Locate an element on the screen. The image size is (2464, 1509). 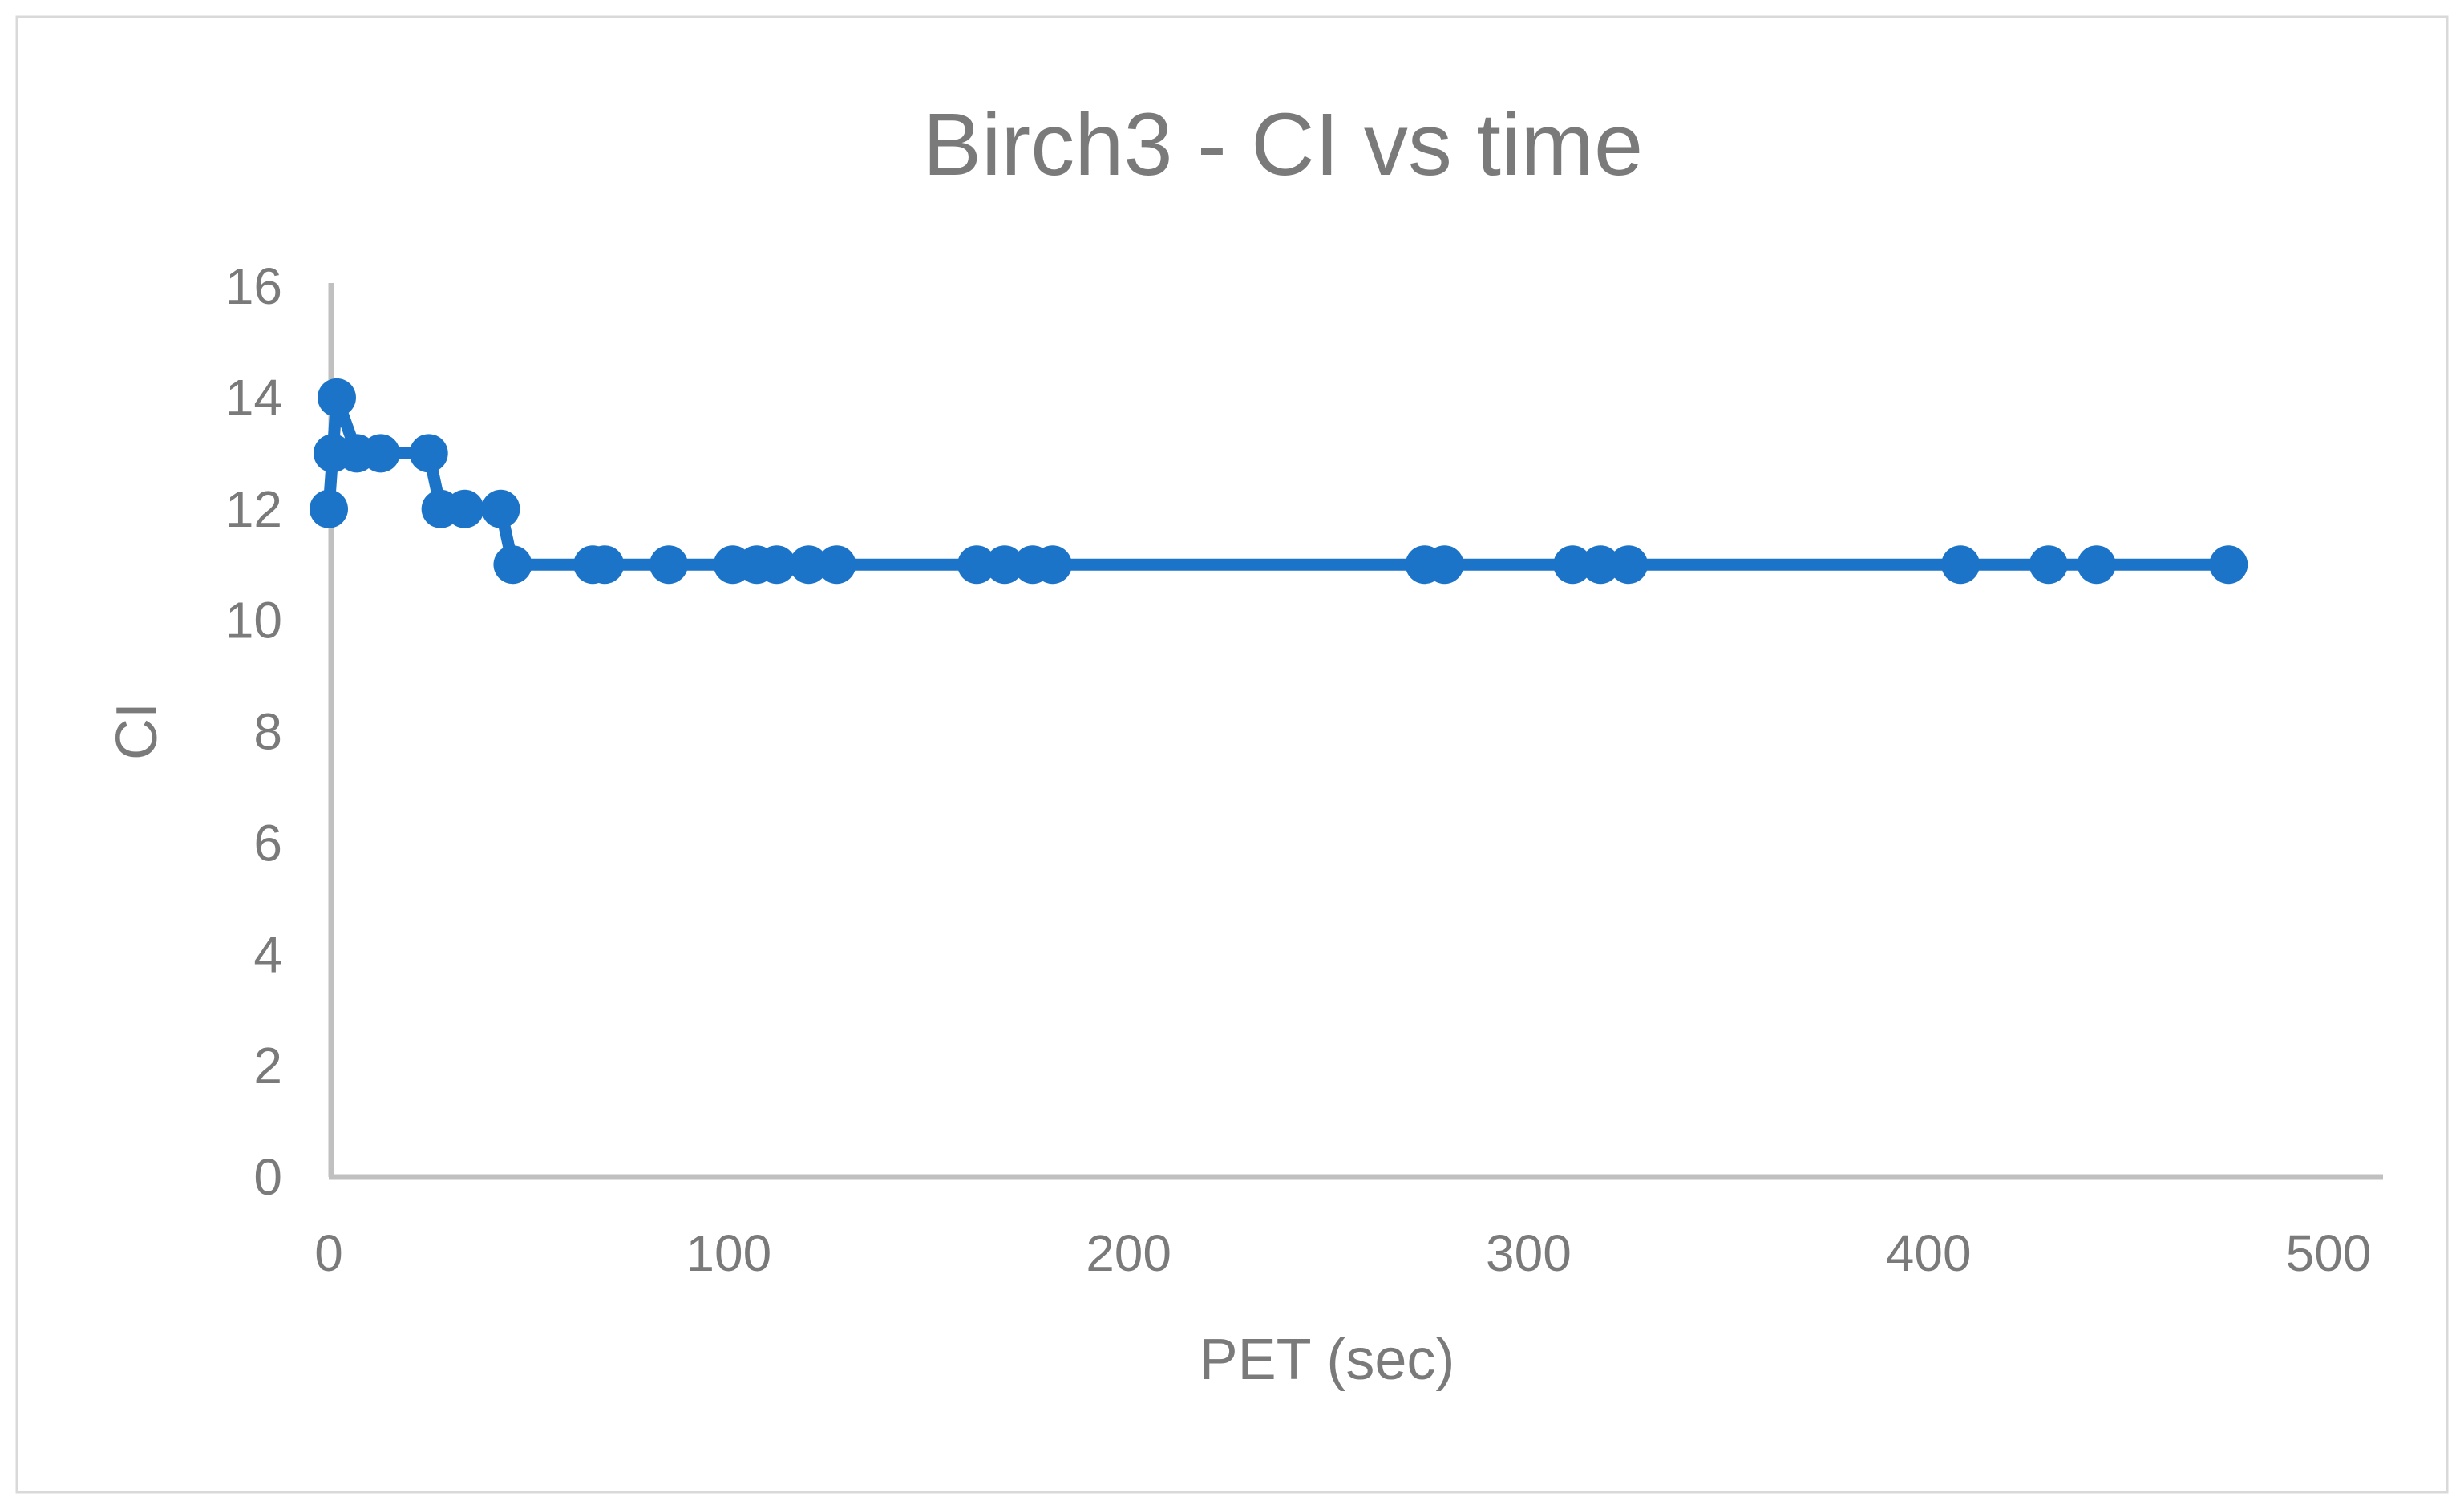
x-tick-label-300: 300 is located at coordinates (1529, 1253).